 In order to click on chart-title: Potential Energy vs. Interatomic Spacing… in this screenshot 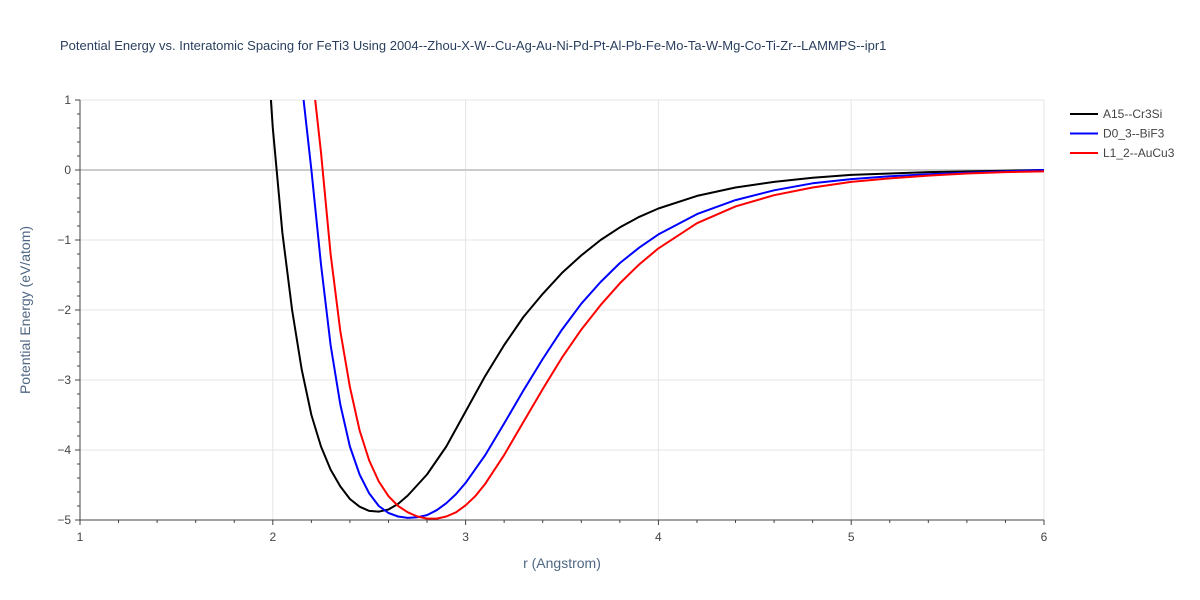, I will do `click(473, 45)`.